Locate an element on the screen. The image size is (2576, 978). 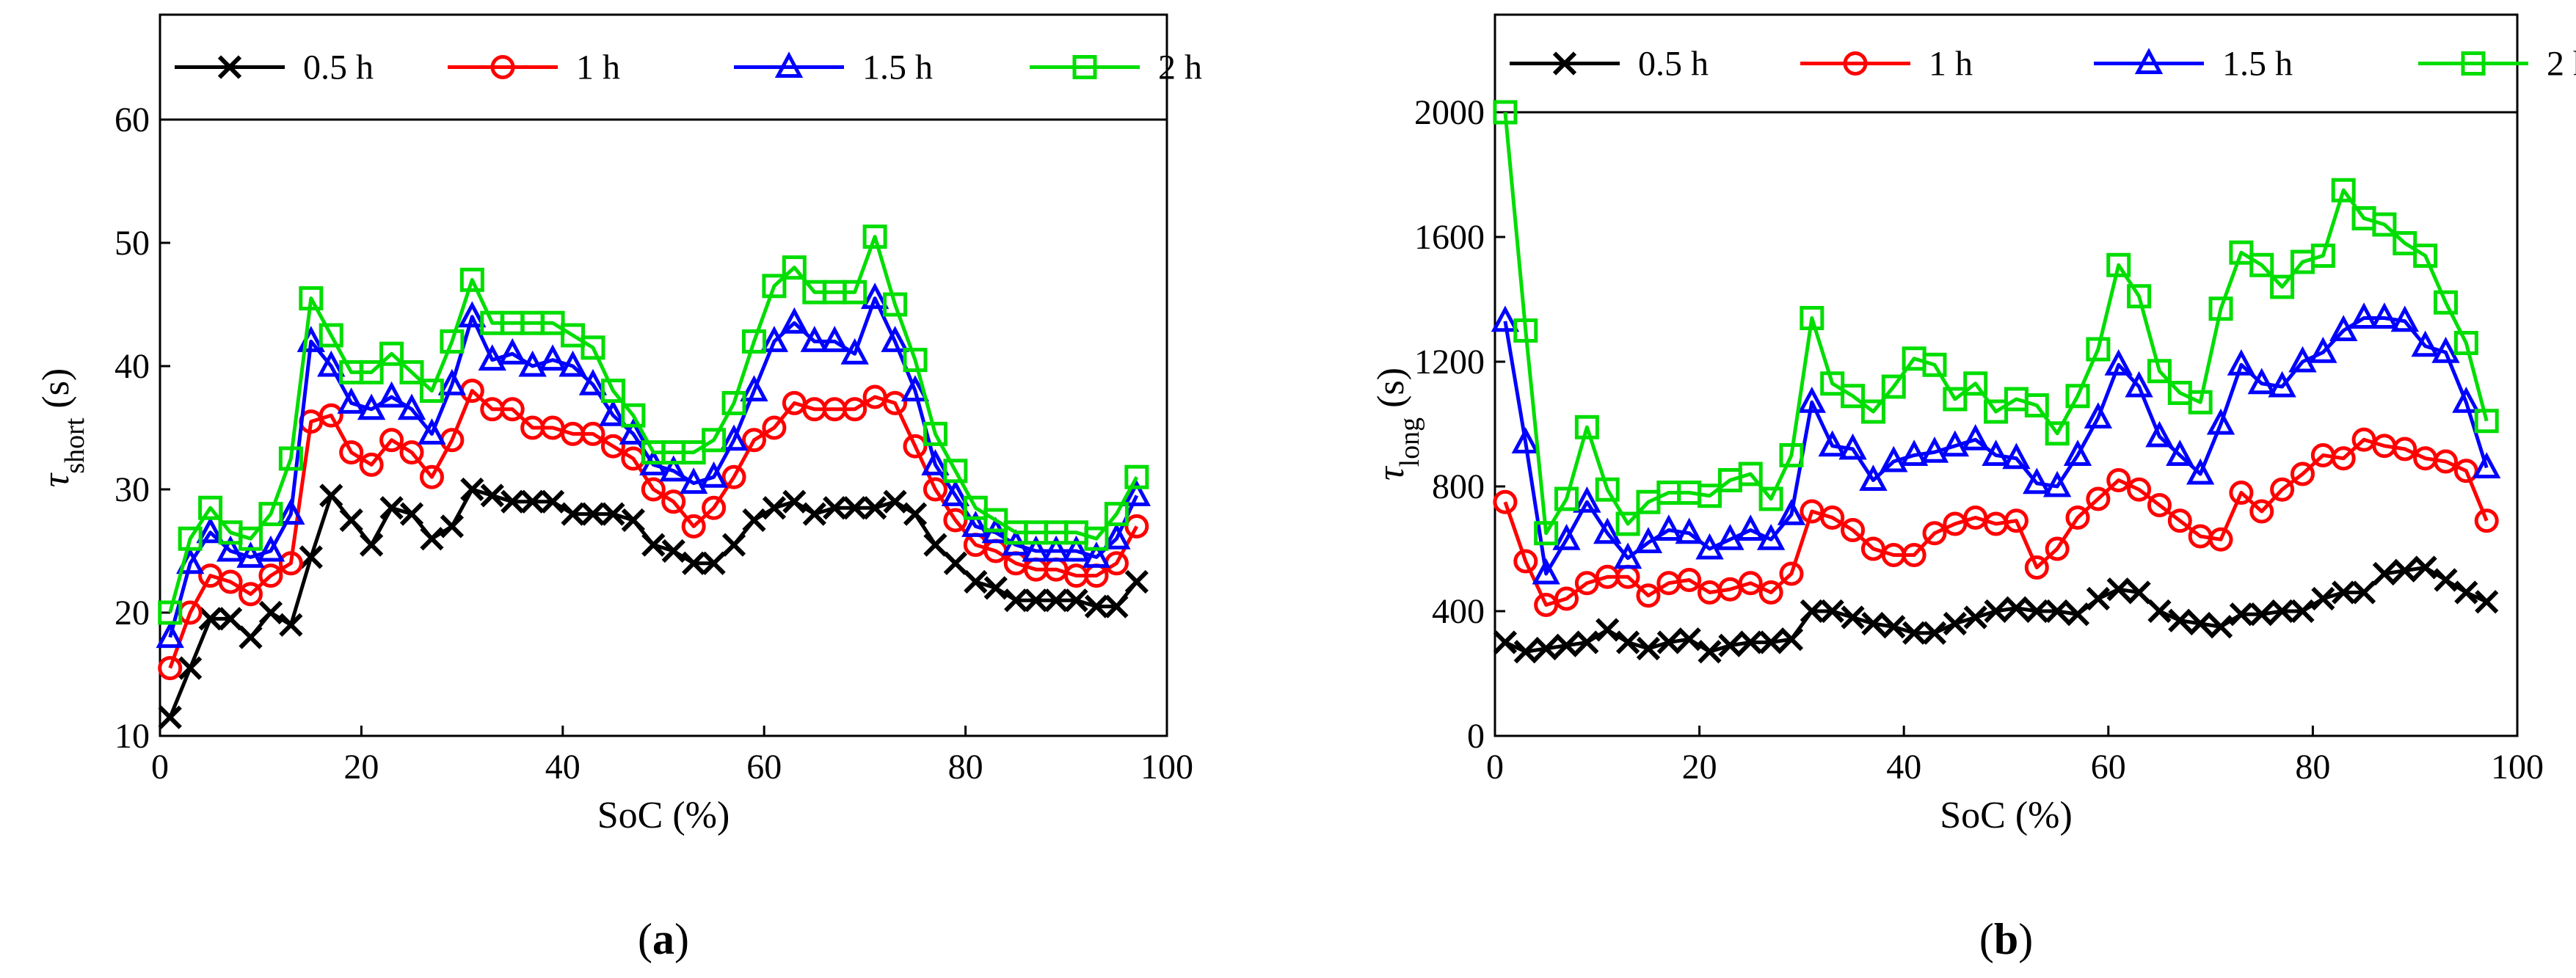
series-0_5h is located at coordinates (1996, 609).